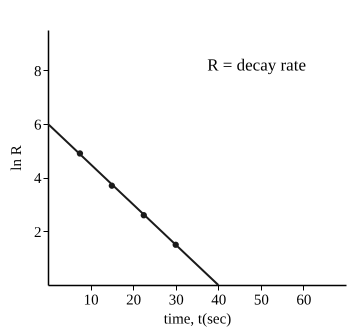 The height and width of the screenshot is (332, 354). What do you see at coordinates (198, 320) in the screenshot?
I see `x-axis-title: time, t(sec)` at bounding box center [198, 320].